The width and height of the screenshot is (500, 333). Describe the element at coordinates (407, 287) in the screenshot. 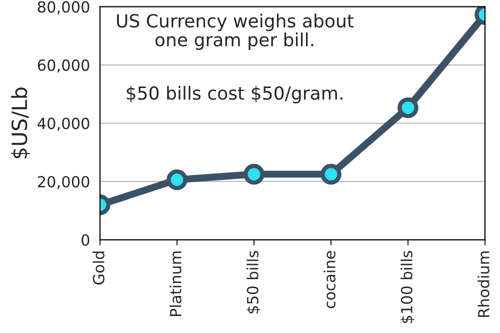

I see `x-tick-label: $100 bills` at that location.